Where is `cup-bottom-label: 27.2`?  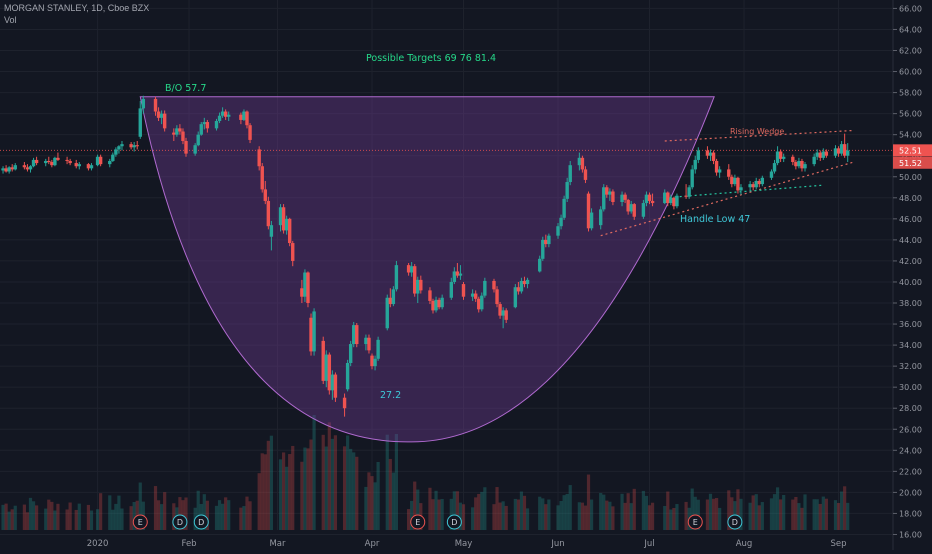
cup-bottom-label: 27.2 is located at coordinates (390, 395).